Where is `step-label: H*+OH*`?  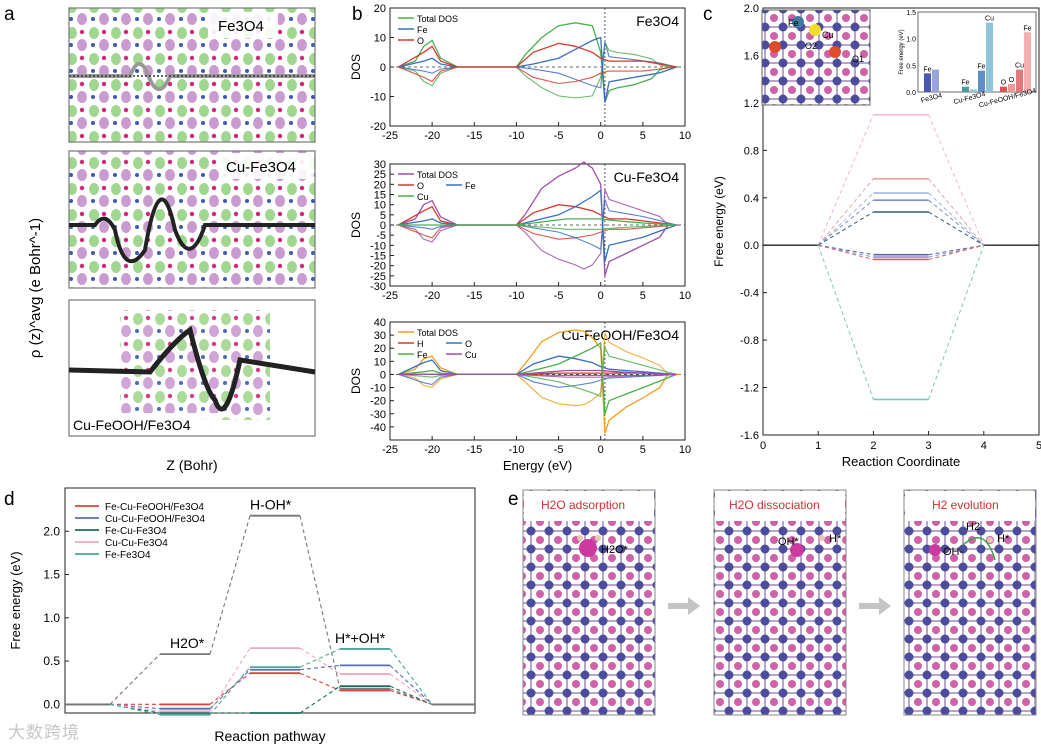
step-label: H*+OH* is located at coordinates (360, 638).